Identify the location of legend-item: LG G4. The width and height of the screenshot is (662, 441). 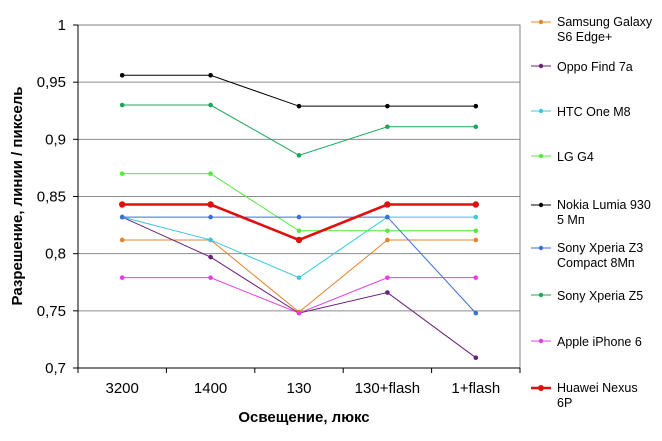
(562, 157).